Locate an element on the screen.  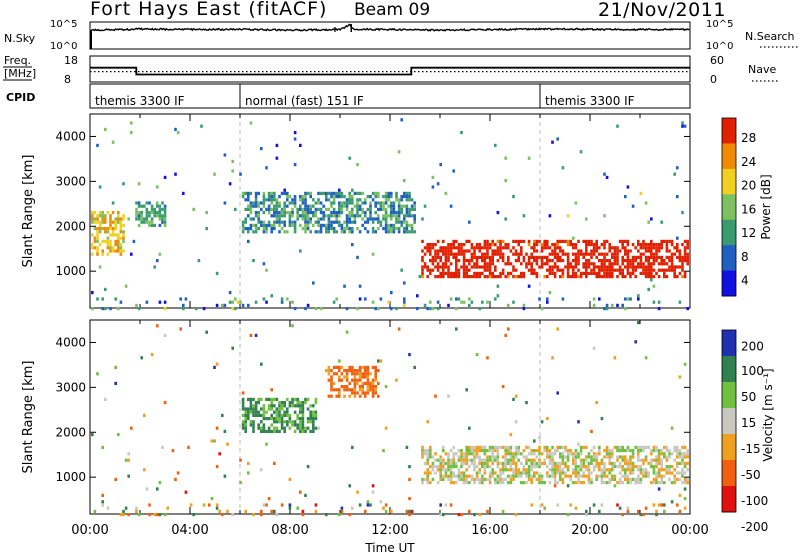
xtick-label: 08:00 is located at coordinates (289, 530).